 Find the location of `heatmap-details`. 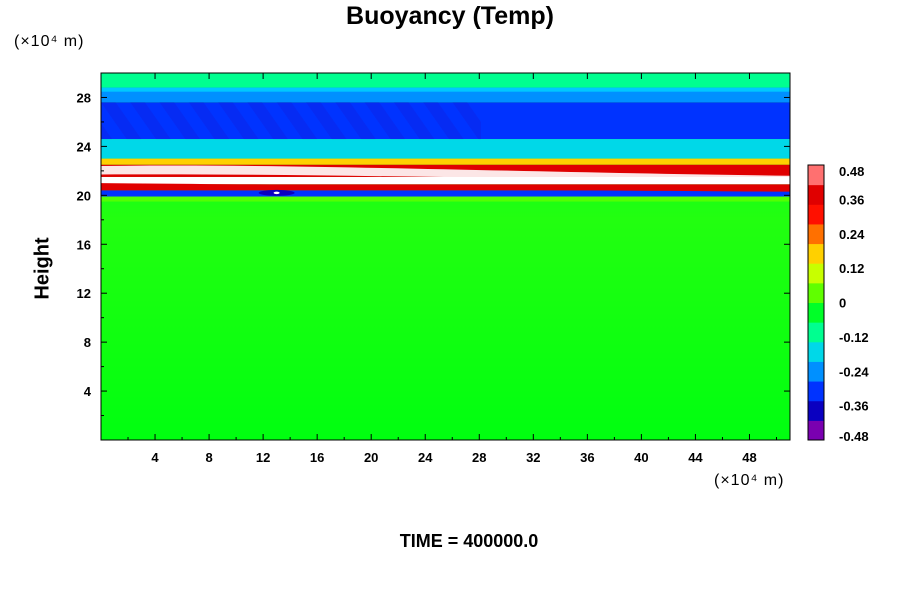

heatmap-details is located at coordinates (445, 144).